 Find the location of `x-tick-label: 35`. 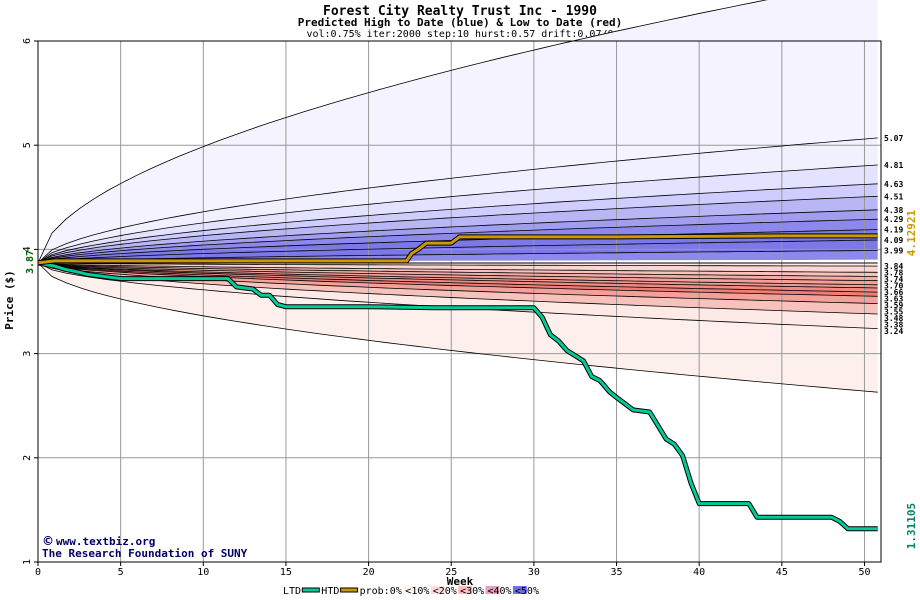

x-tick-label: 35 is located at coordinates (617, 572).